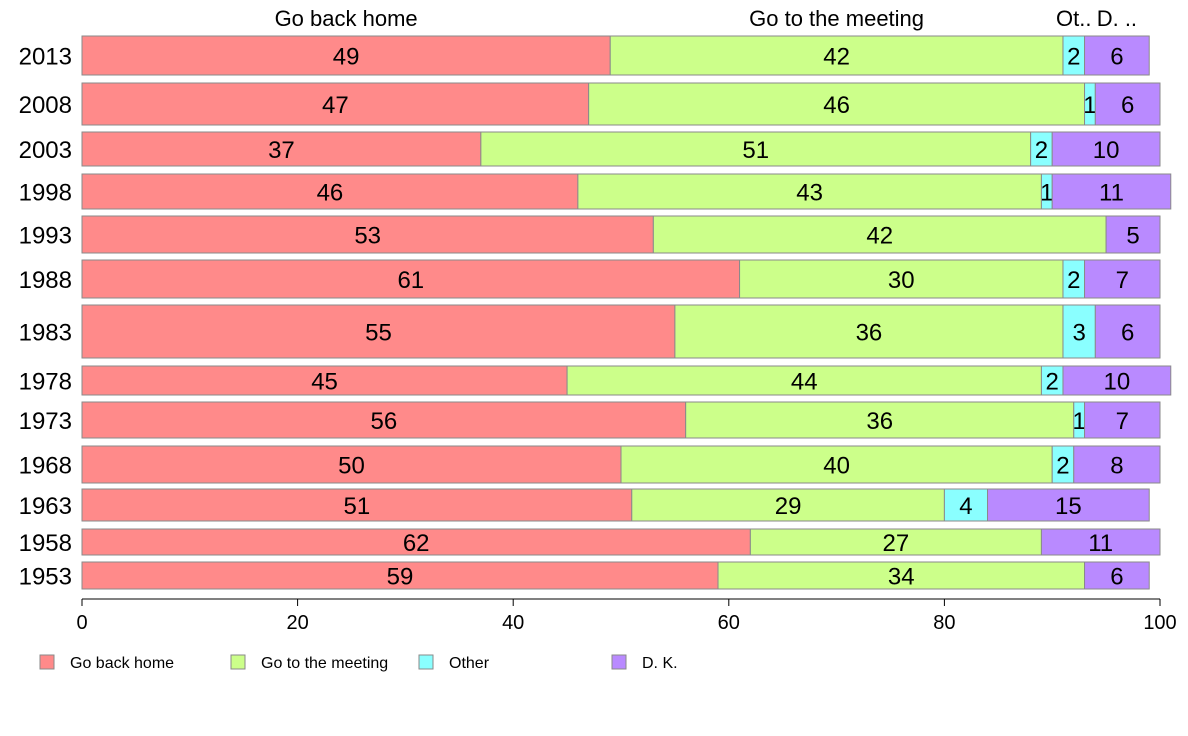 The image size is (1188, 736). I want to click on bar-go-to-the-meeting-1978, so click(804, 380).